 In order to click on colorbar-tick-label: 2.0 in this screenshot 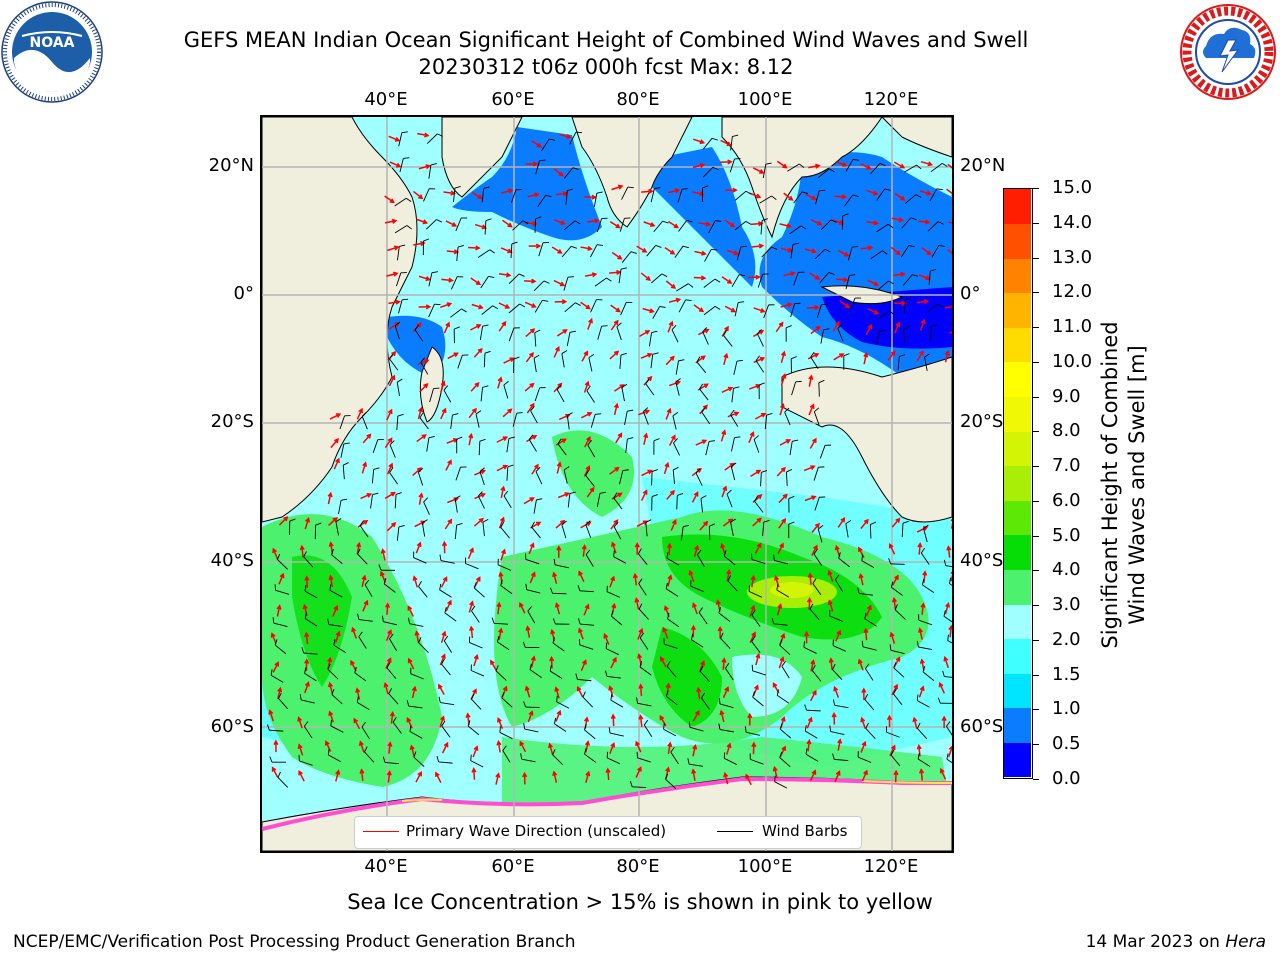, I will do `click(1066, 639)`.